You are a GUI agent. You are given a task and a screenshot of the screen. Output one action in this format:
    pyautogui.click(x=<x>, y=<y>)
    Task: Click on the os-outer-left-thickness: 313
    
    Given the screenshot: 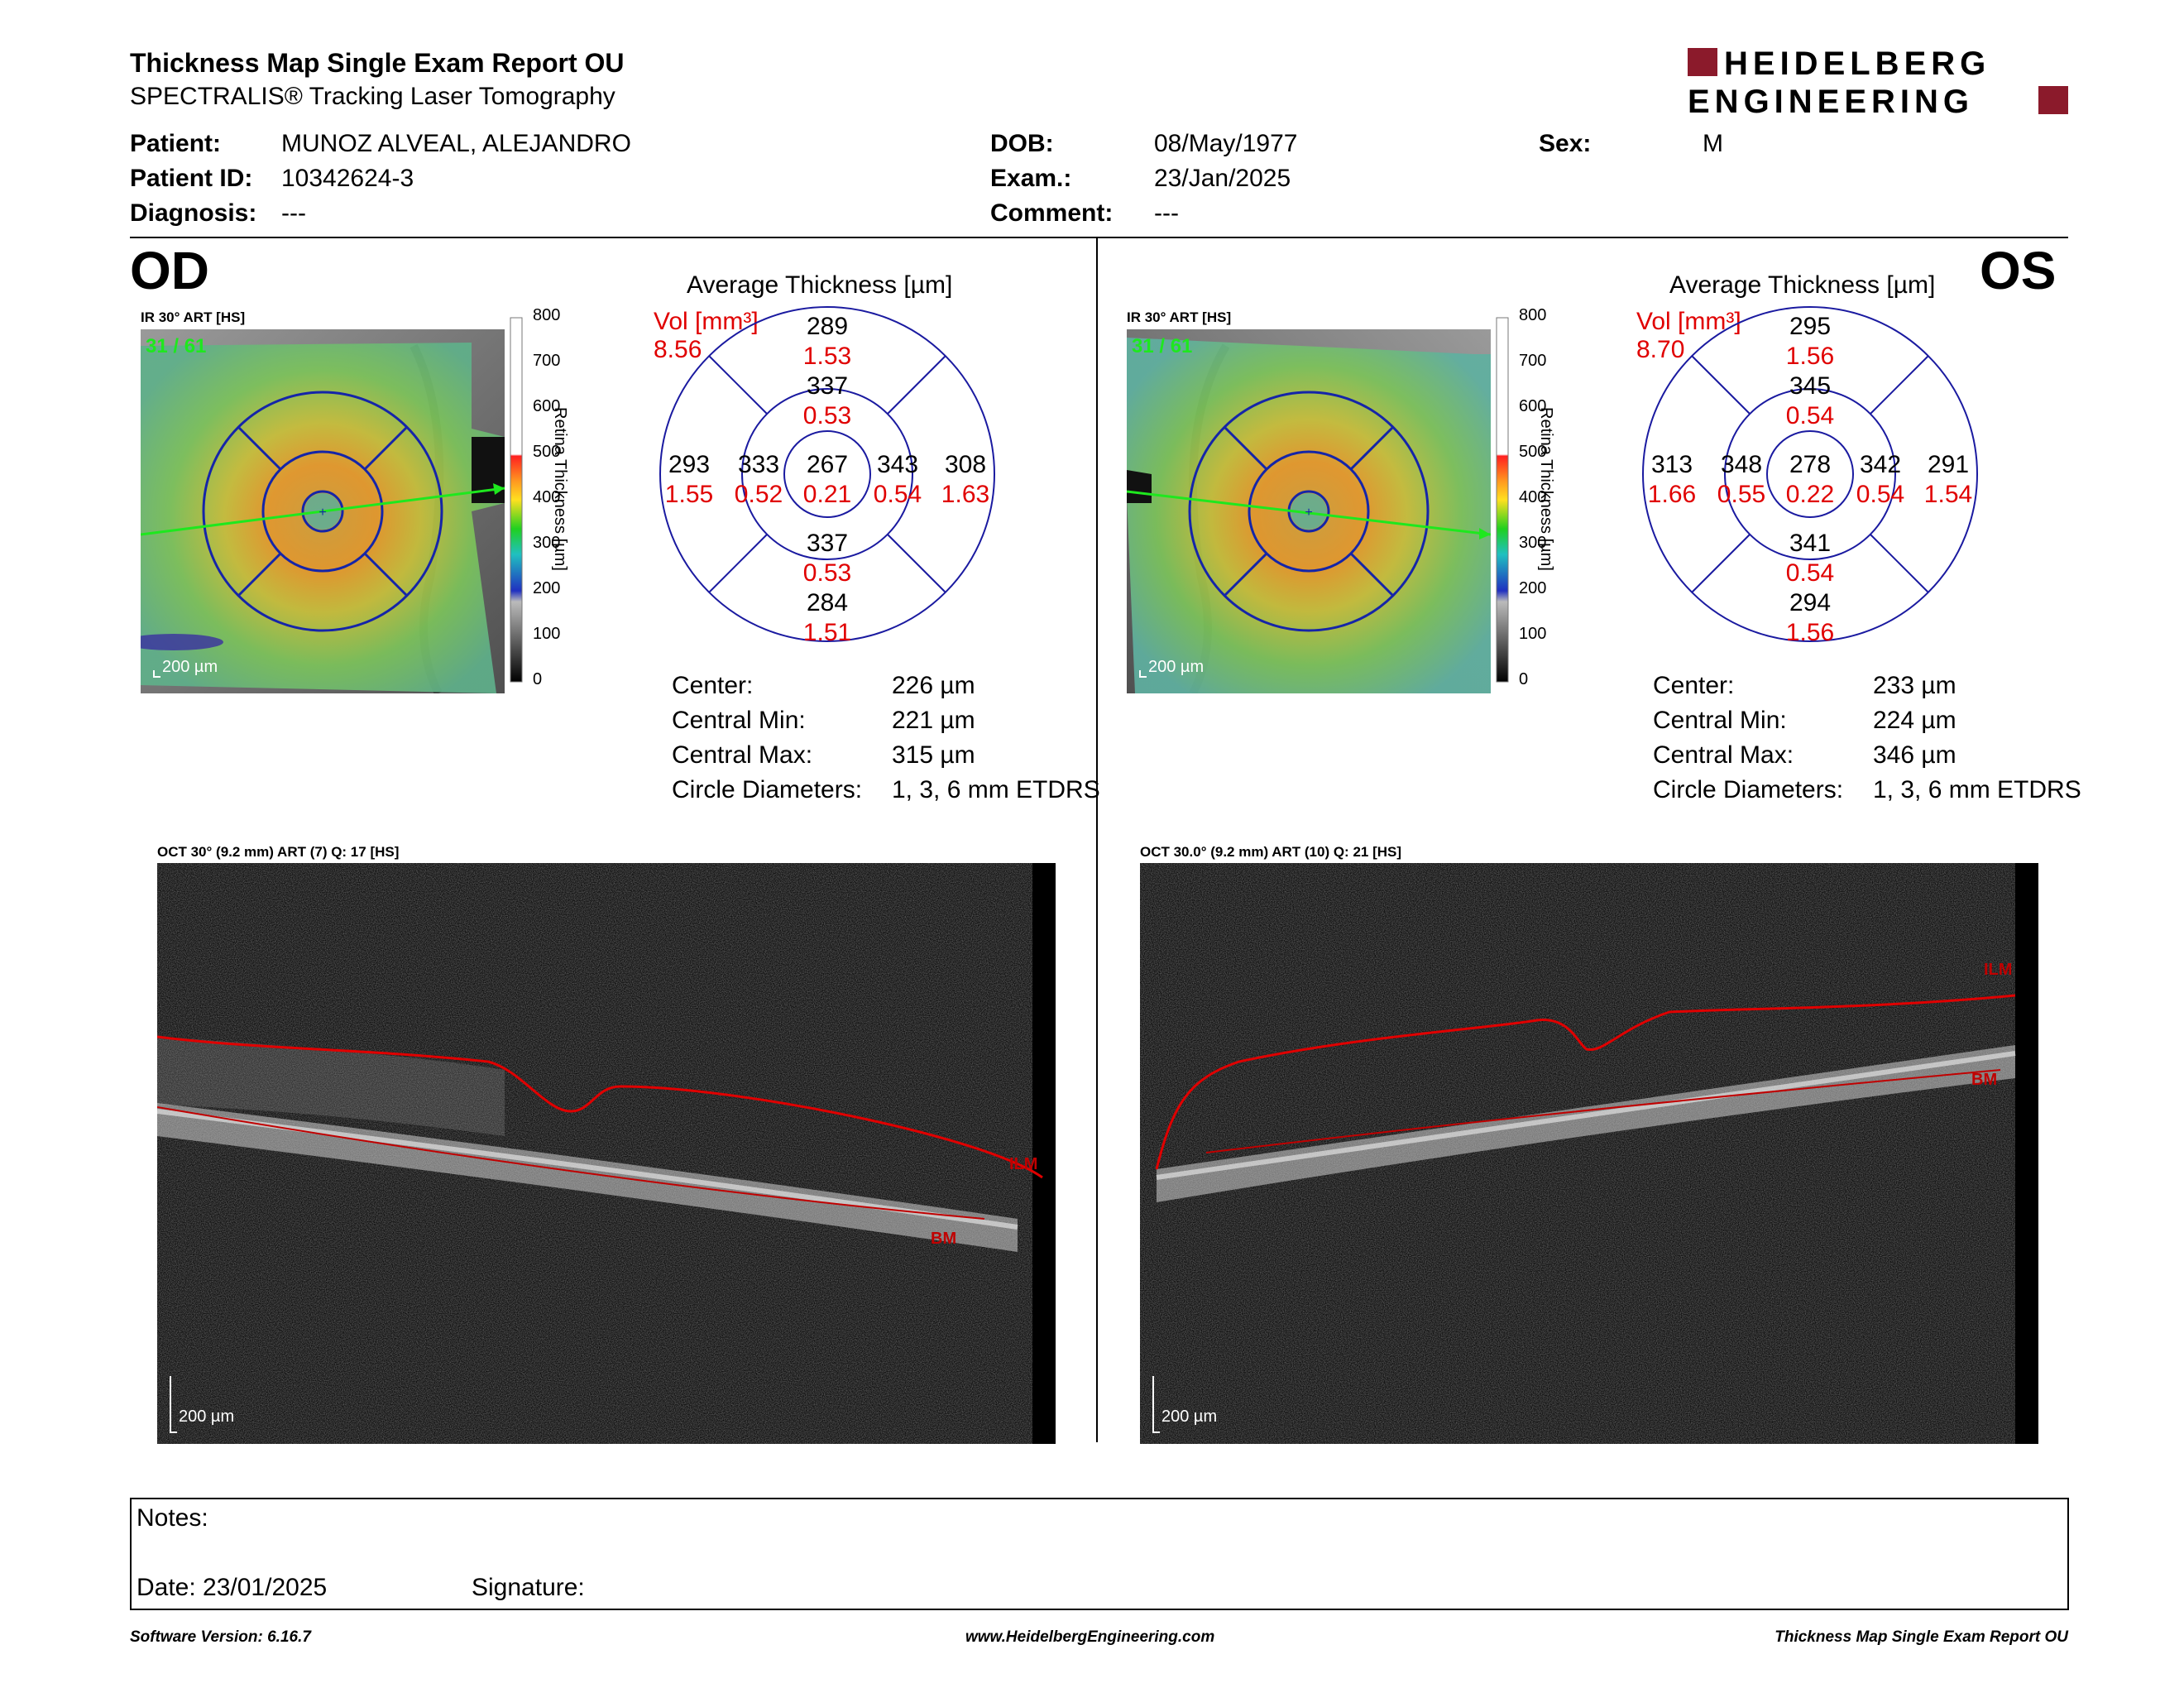 What is the action you would take?
    pyautogui.click(x=1672, y=464)
    